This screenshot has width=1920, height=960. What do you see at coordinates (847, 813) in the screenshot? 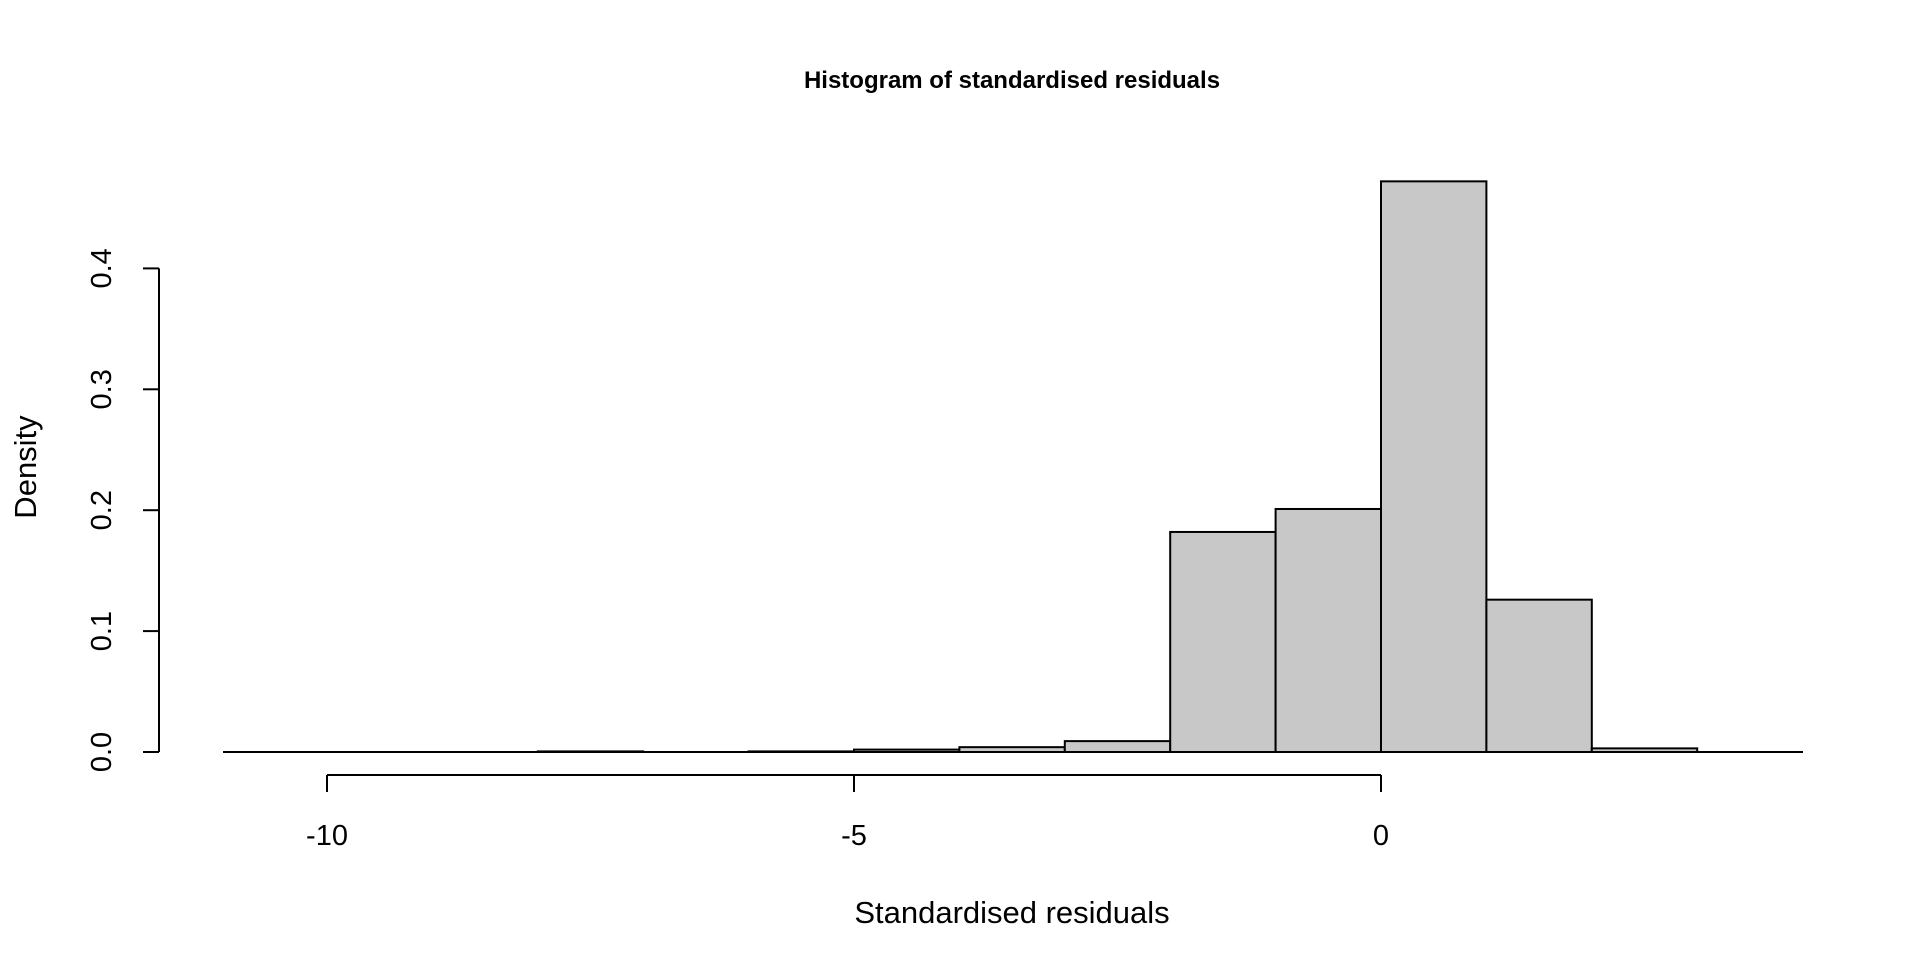
I see `x-axis: -10 -5 0` at bounding box center [847, 813].